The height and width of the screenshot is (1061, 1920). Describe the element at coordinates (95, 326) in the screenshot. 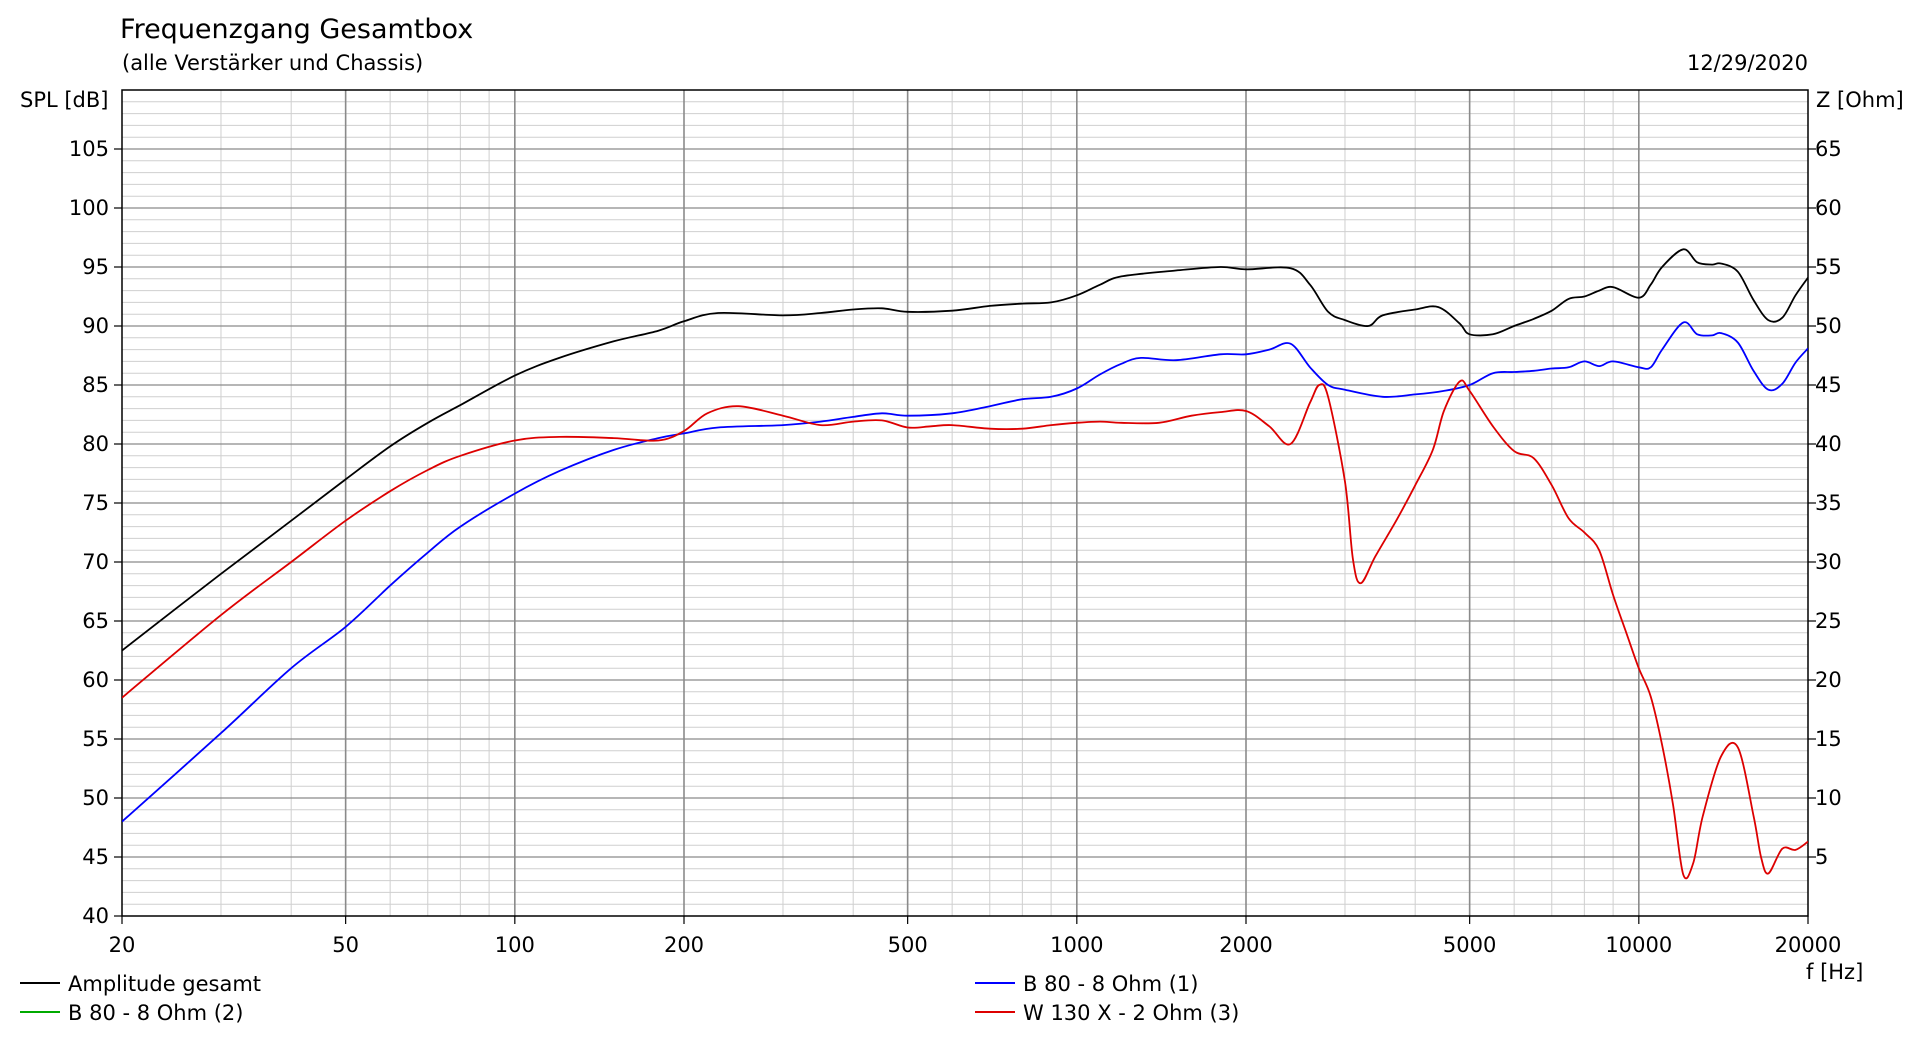

I see `y-tick-label: 90` at that location.